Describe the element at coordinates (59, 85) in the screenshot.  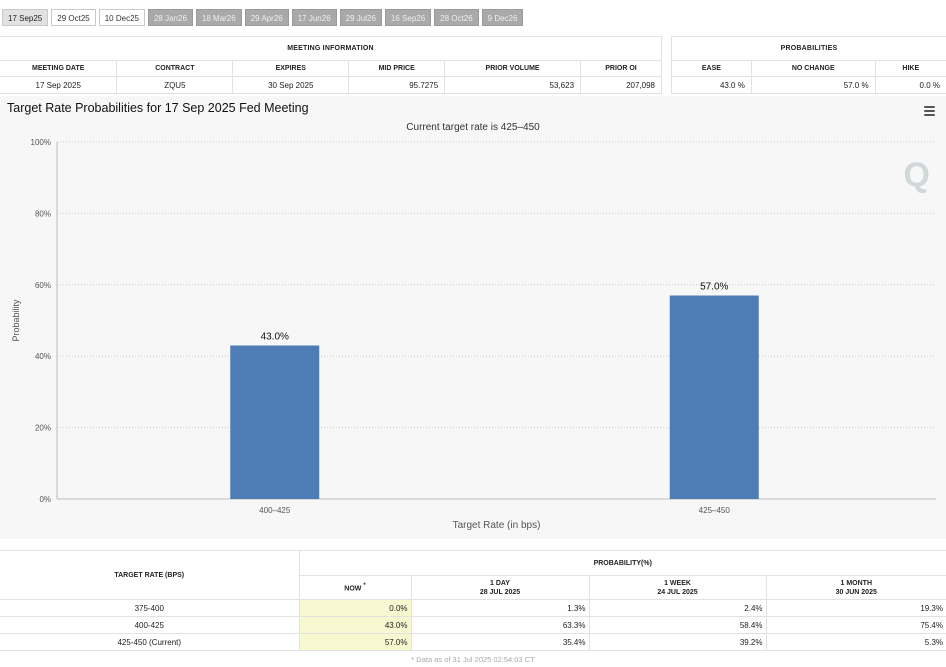
I see `meeting-date-value: 17 Sep 2025` at that location.